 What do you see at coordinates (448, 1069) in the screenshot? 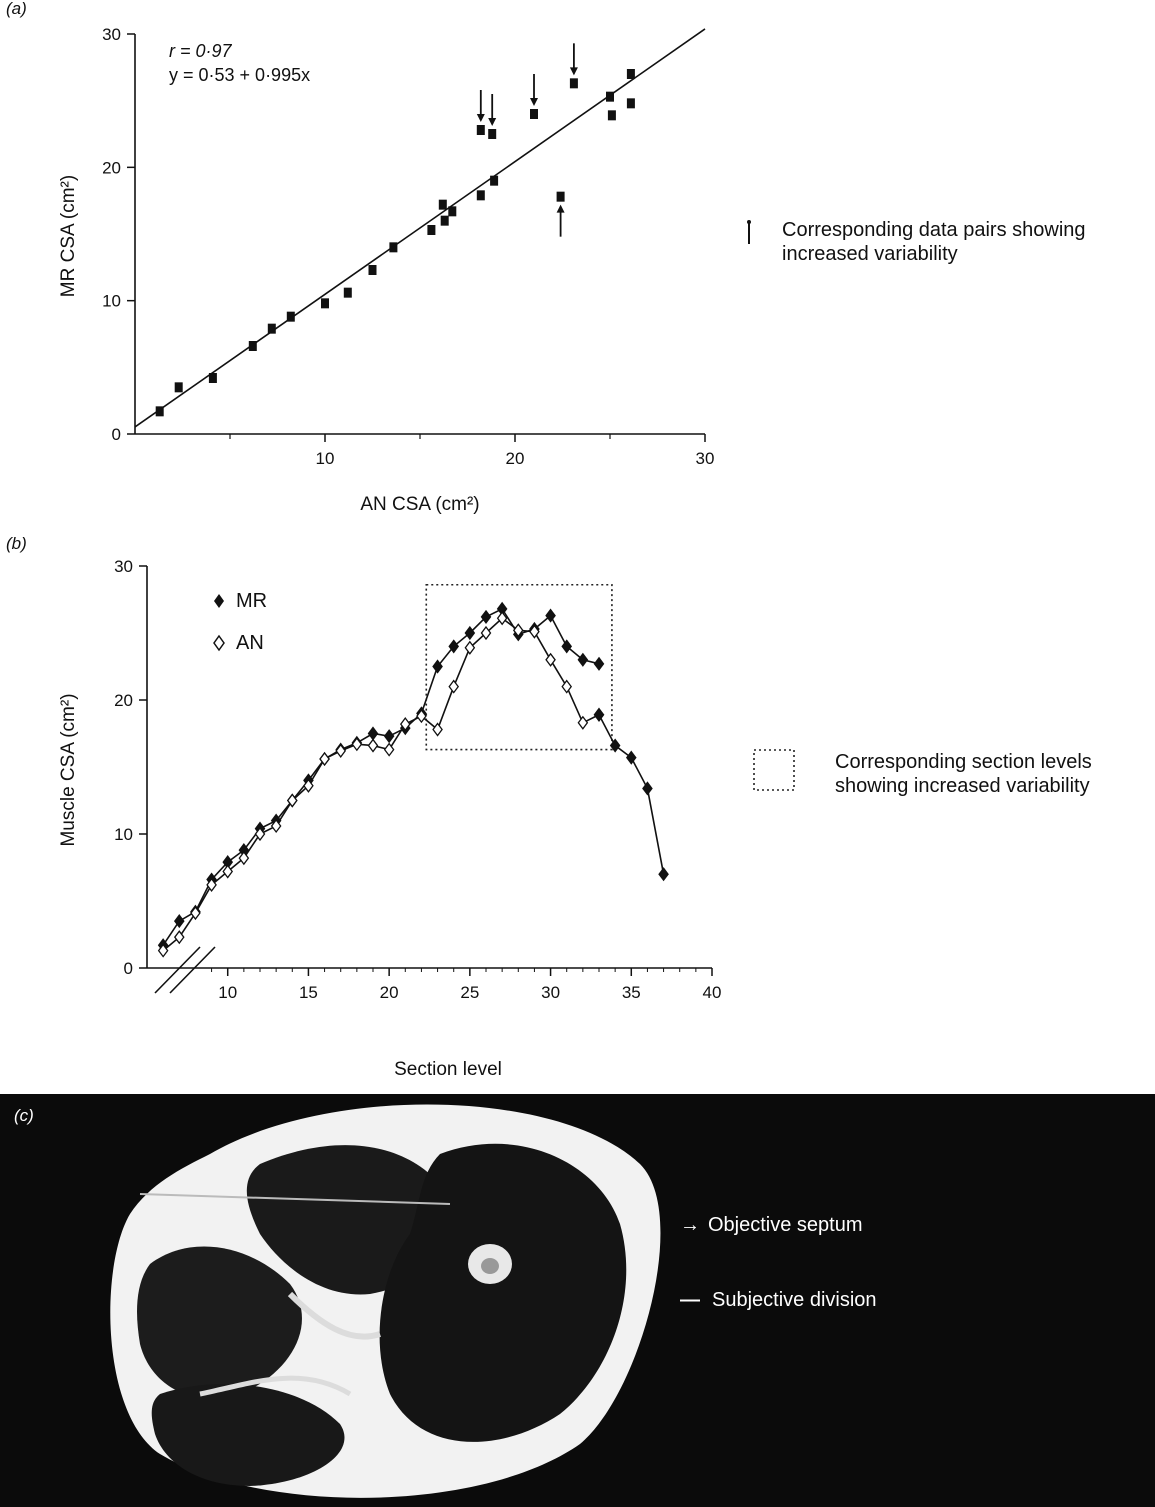
I see `panel-b-x-label: Section level` at bounding box center [448, 1069].